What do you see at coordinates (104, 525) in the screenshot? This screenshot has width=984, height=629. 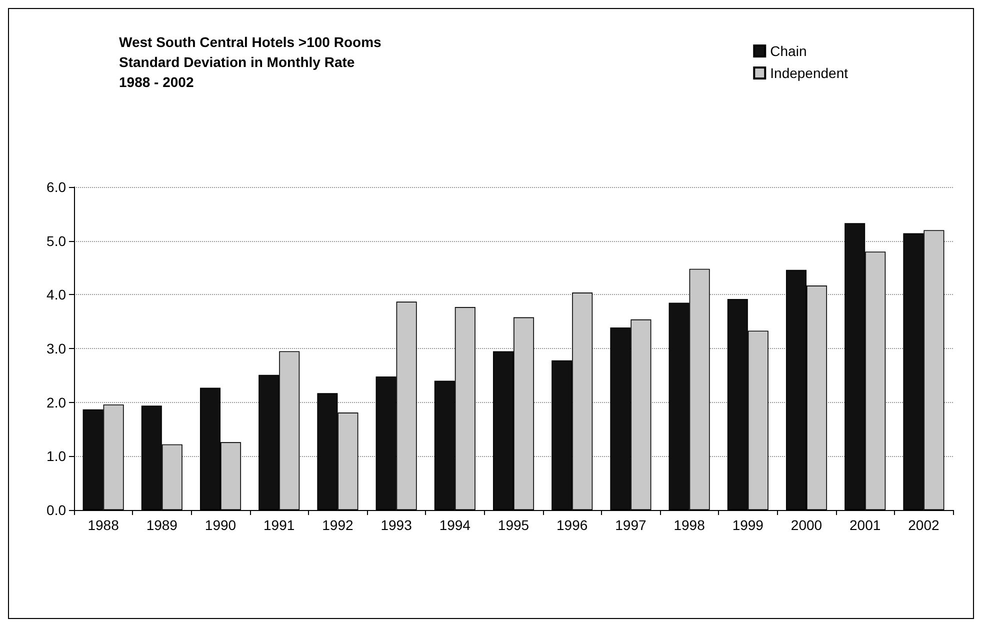 I see `x-tick-label: 1988` at bounding box center [104, 525].